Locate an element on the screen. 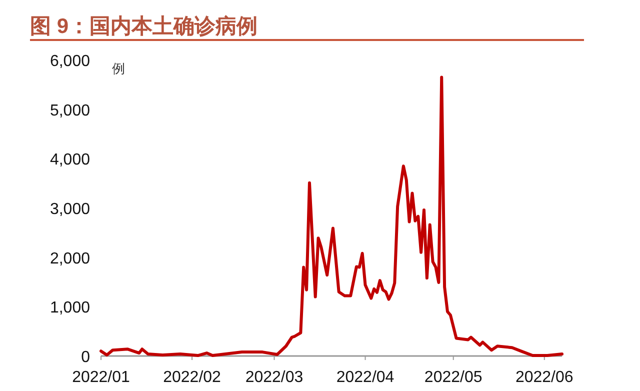 Image resolution: width=640 pixels, height=391 pixels. y-tick-label: 4,000 is located at coordinates (70, 160).